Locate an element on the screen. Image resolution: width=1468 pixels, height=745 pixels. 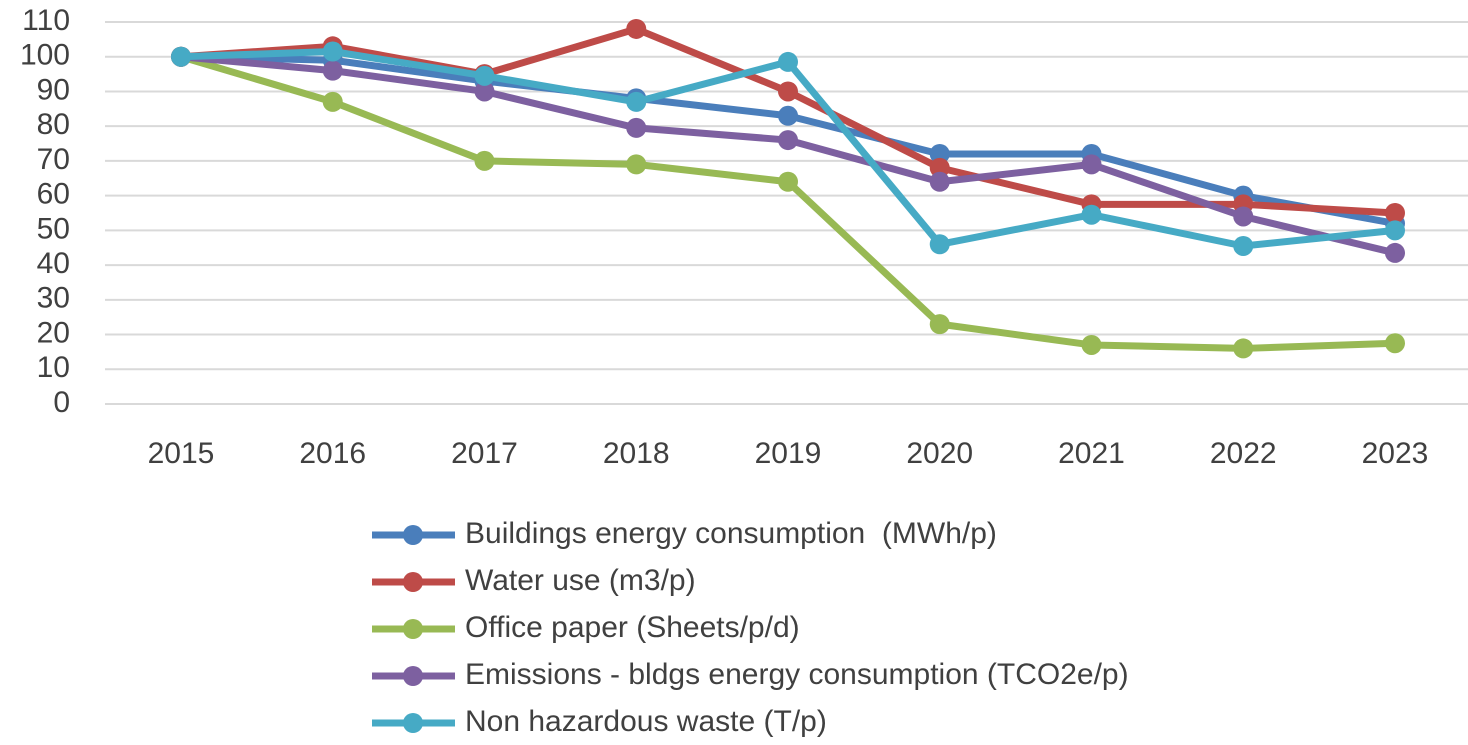
x-tick-label: 2019 is located at coordinates (788, 453).